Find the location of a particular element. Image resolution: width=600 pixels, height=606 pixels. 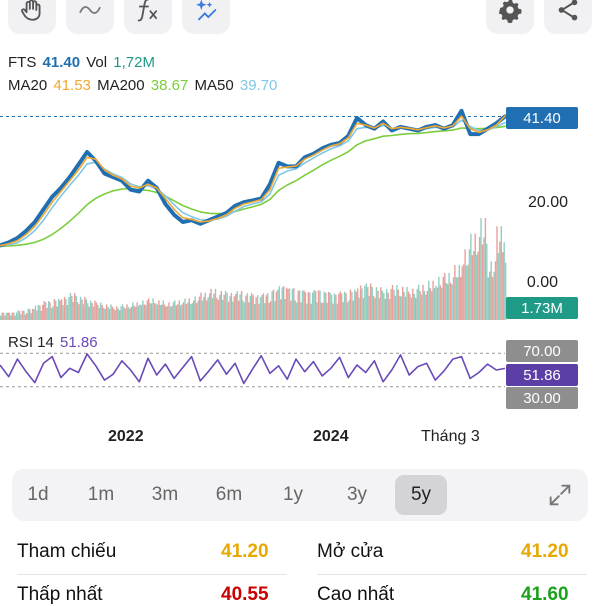

period-1d: 1d is located at coordinates (38, 494).